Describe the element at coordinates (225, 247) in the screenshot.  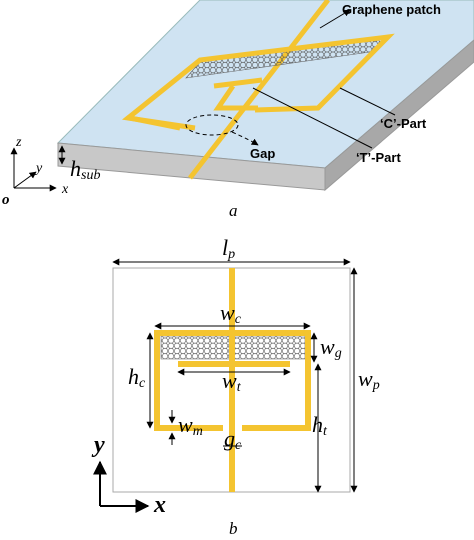
I see `dim: l` at that location.